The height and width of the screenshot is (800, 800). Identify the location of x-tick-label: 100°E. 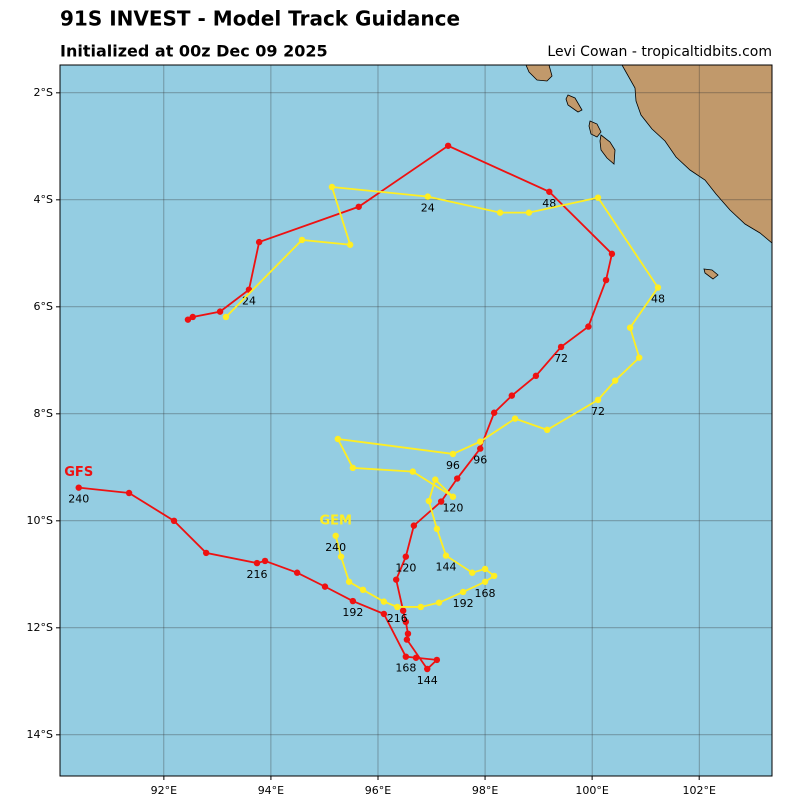
(591, 790).